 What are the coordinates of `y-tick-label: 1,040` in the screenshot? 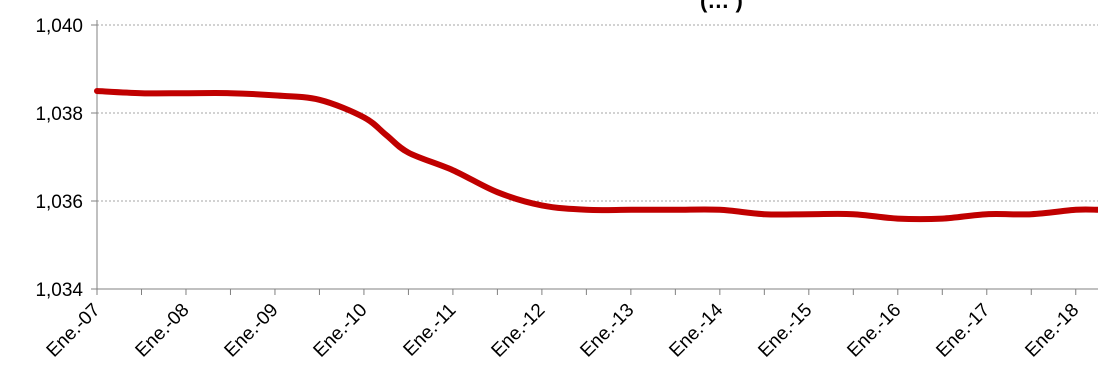 It's located at (59, 26).